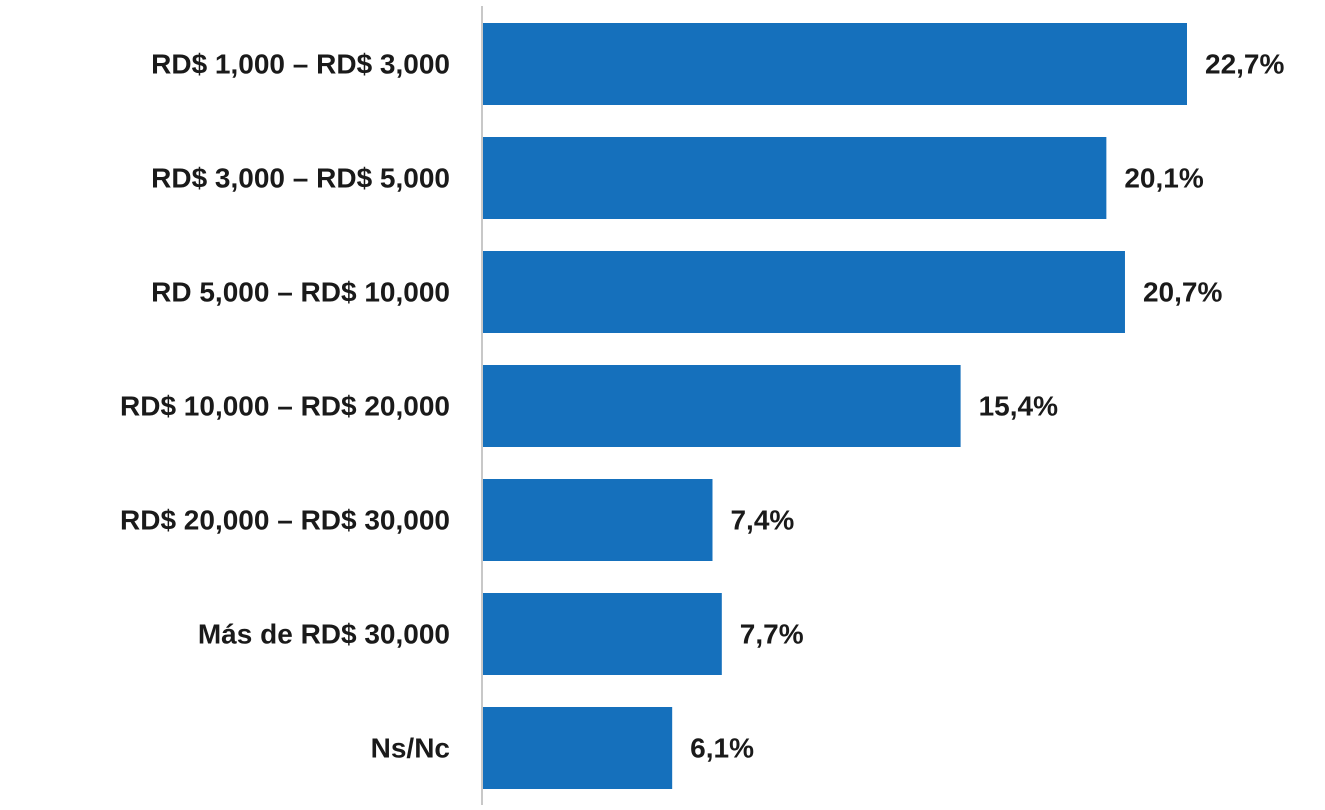  I want to click on category-label: RD$ 3,000 – RD$ 5,000, so click(300, 178).